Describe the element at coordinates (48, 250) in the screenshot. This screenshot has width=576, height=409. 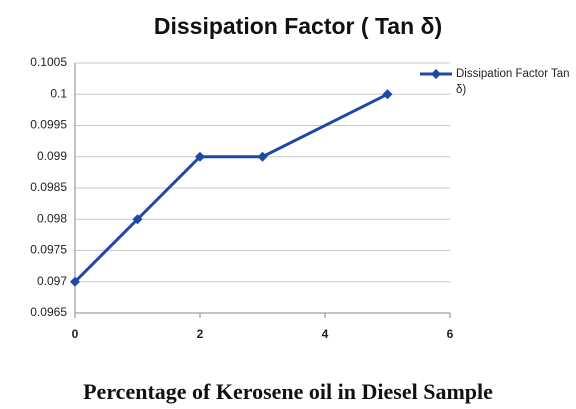
I see `y-tick-label: 0.0975` at that location.